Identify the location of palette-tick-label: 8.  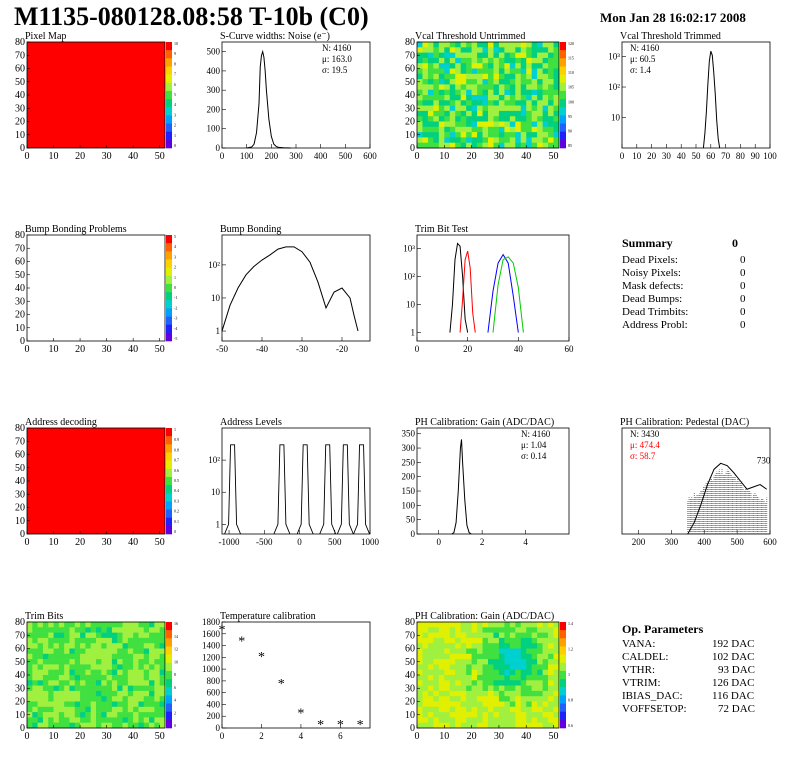
(175, 63).